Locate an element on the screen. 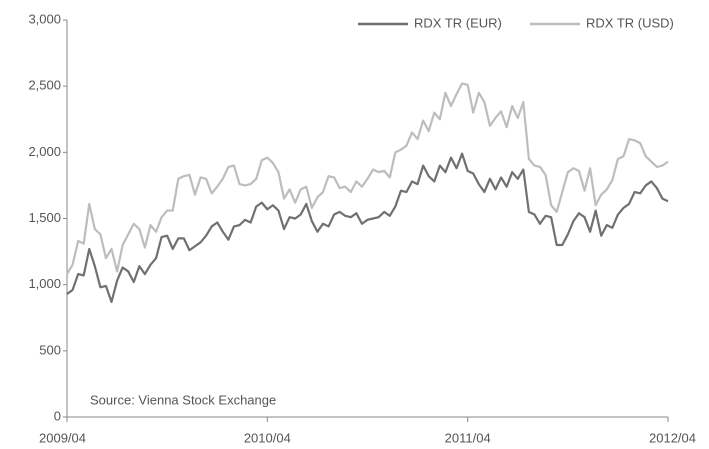 Image resolution: width=709 pixels, height=449 pixels. y-tick-label: 0 is located at coordinates (57, 415).